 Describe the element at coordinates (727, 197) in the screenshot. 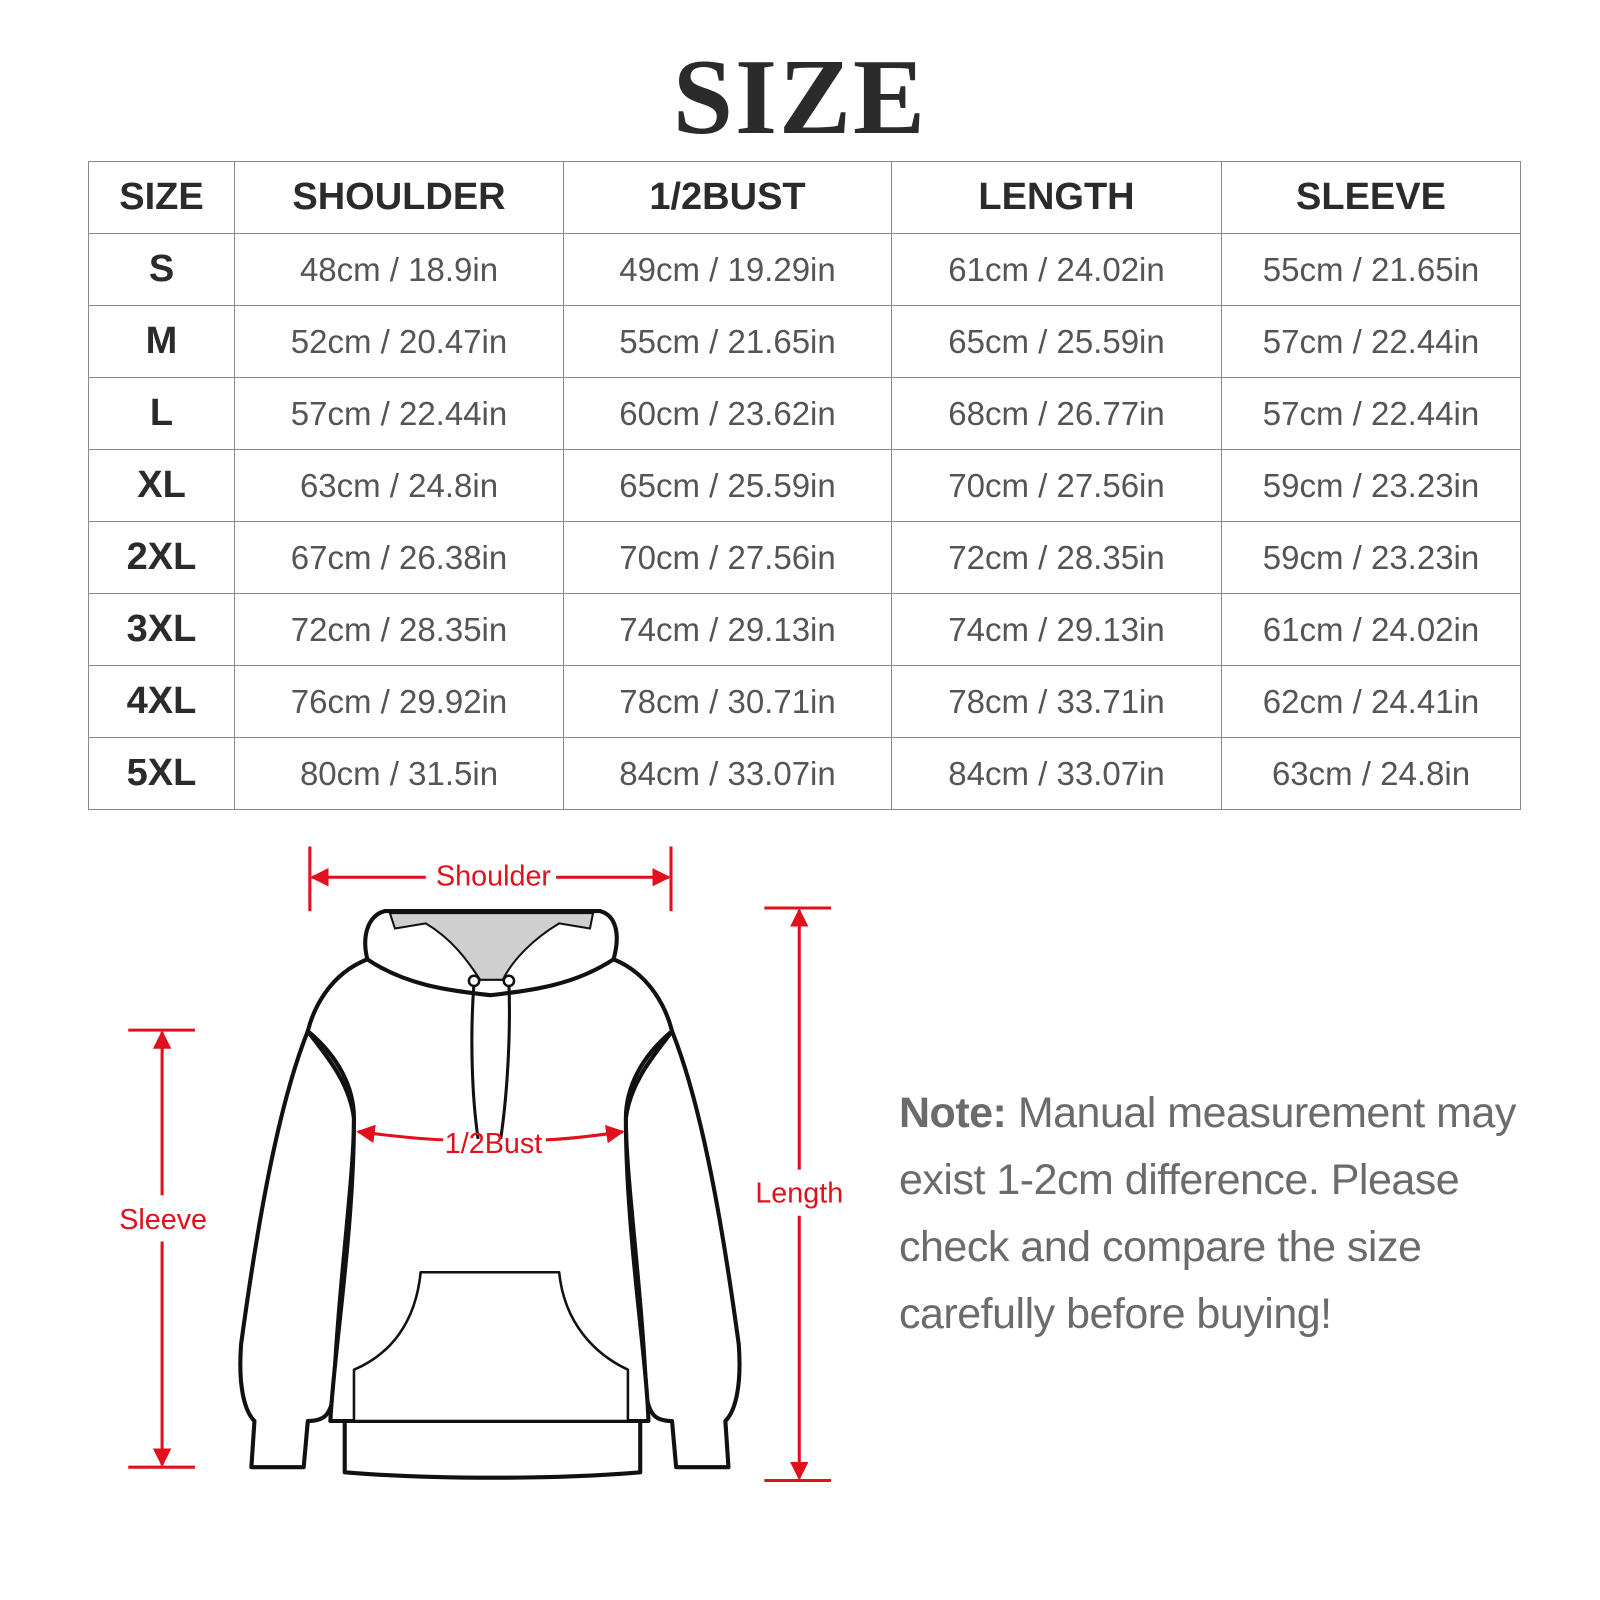

I see `header-bust: 1/2BUST` at that location.